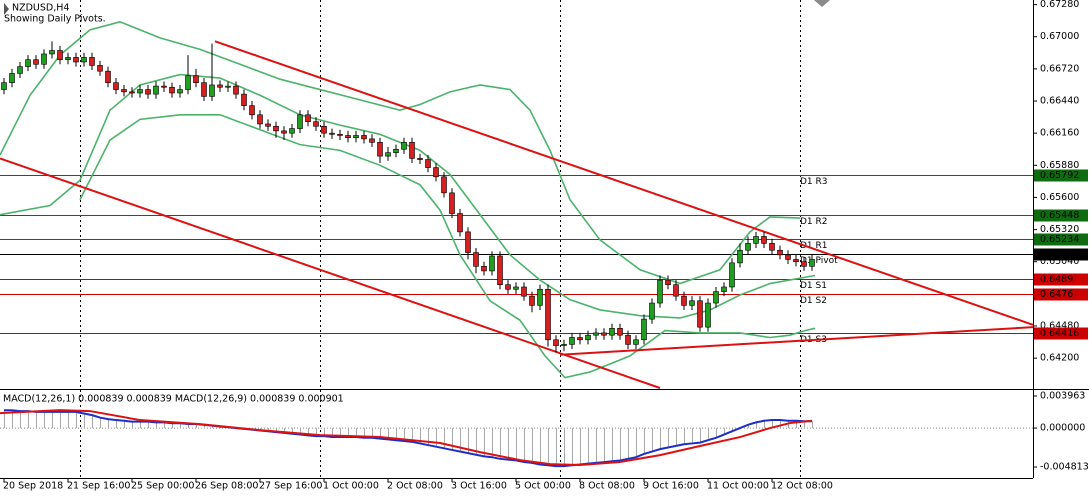 This screenshot has height=497, width=1089. I want to click on pivot-label: D1 Pivot, so click(819, 261).